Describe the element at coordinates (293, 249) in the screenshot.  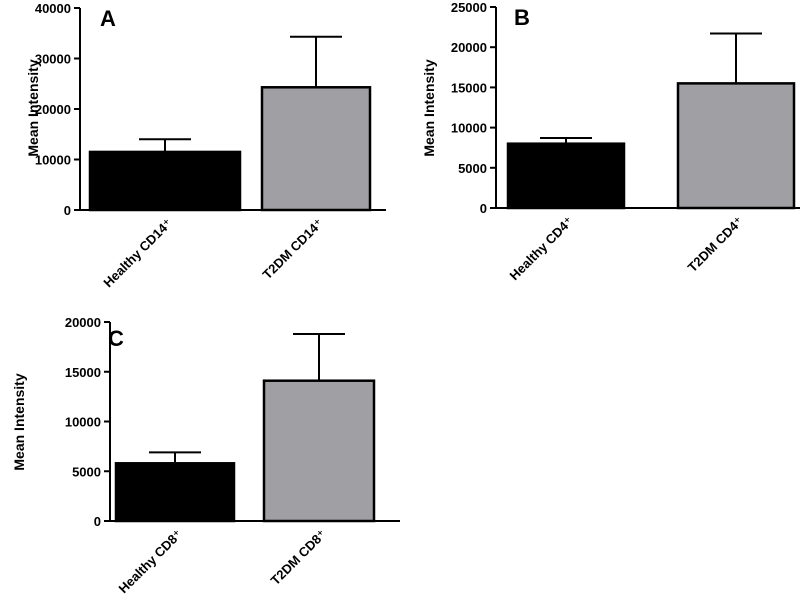
I see `category-label-t2dm: T2DM CD14⁺` at that location.